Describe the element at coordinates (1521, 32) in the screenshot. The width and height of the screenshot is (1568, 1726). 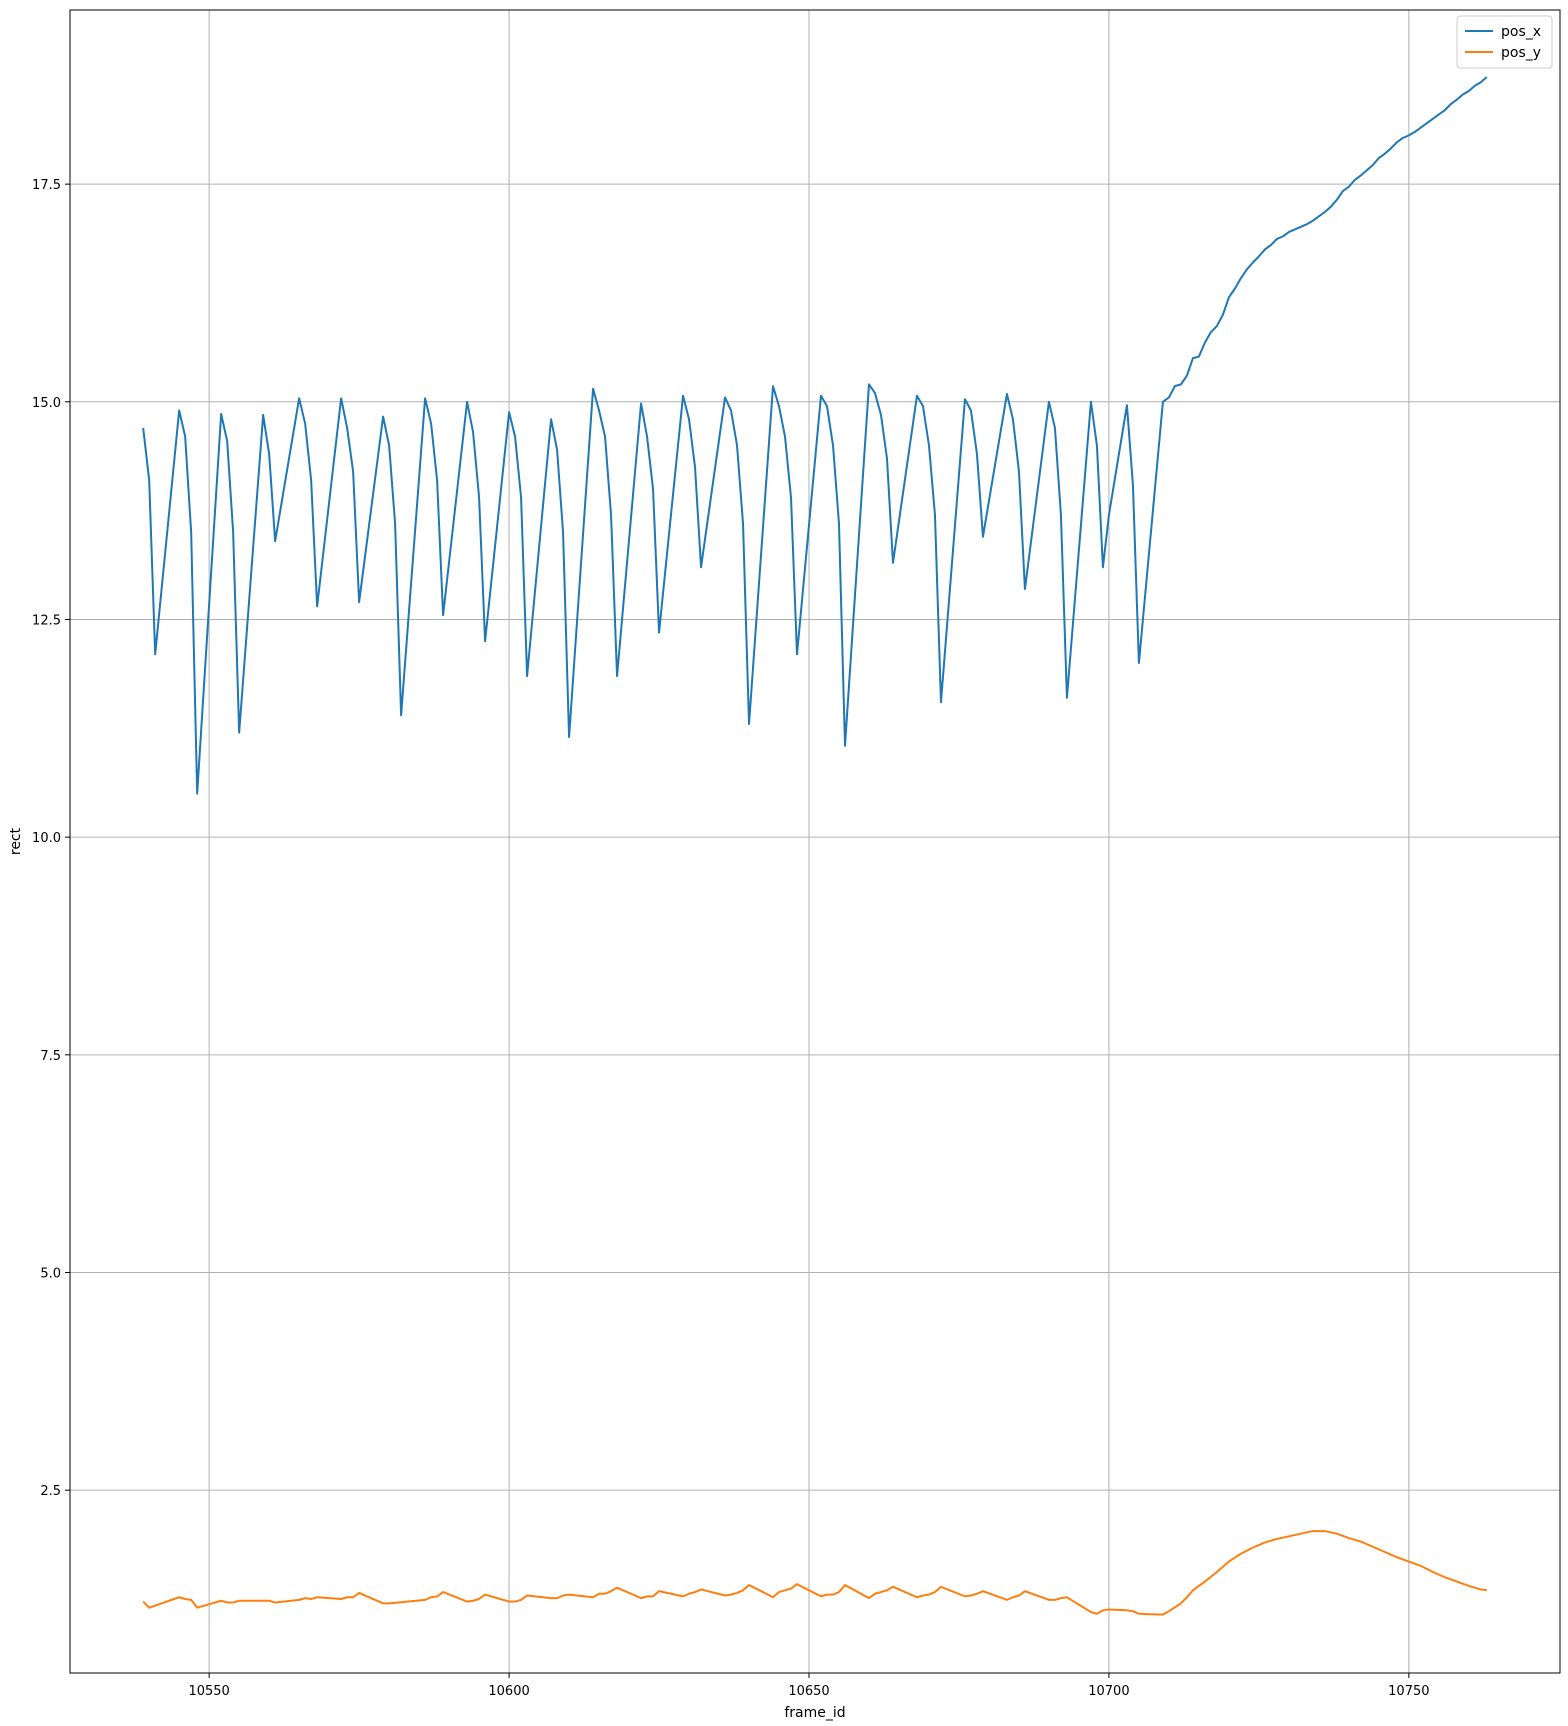
I see `legend-label: pos_x` at that location.